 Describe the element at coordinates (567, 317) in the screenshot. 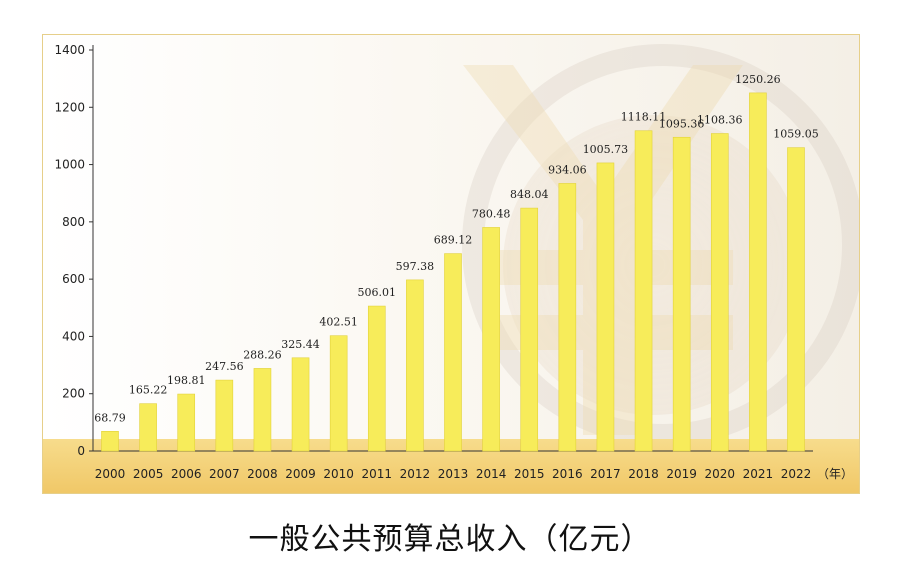

I see `bar-2016` at that location.